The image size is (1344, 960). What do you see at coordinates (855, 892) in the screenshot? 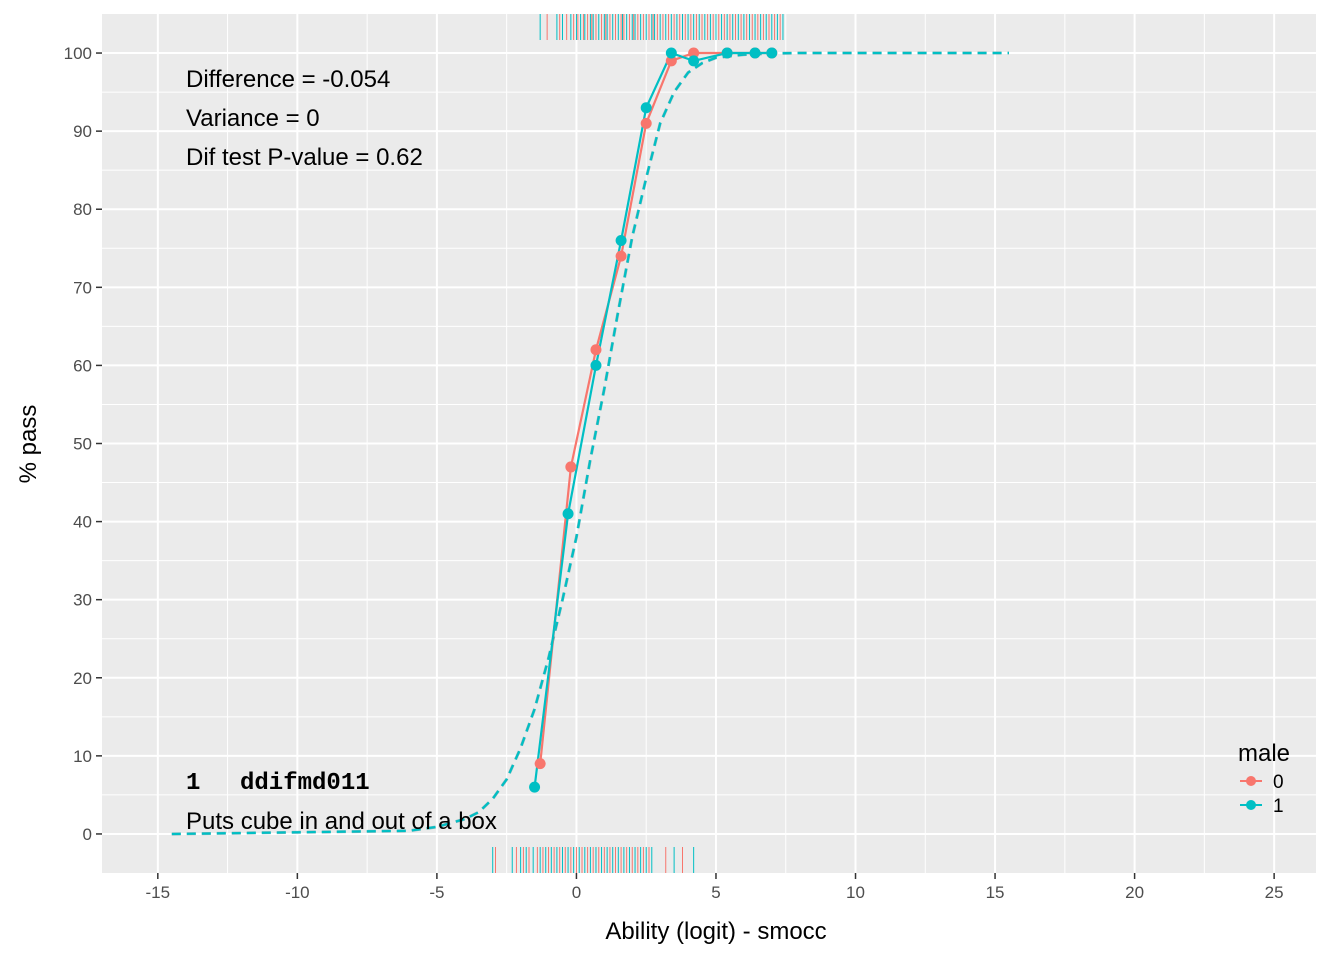
I see `x-tick-label: 10` at bounding box center [855, 892].